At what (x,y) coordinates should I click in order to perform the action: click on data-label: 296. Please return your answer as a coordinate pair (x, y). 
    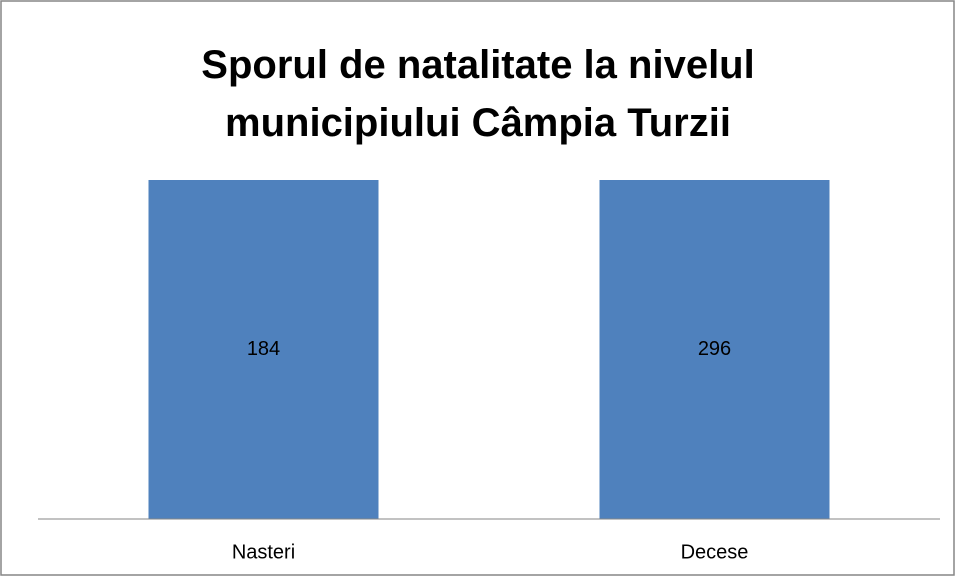
    Looking at the image, I should click on (714, 349).